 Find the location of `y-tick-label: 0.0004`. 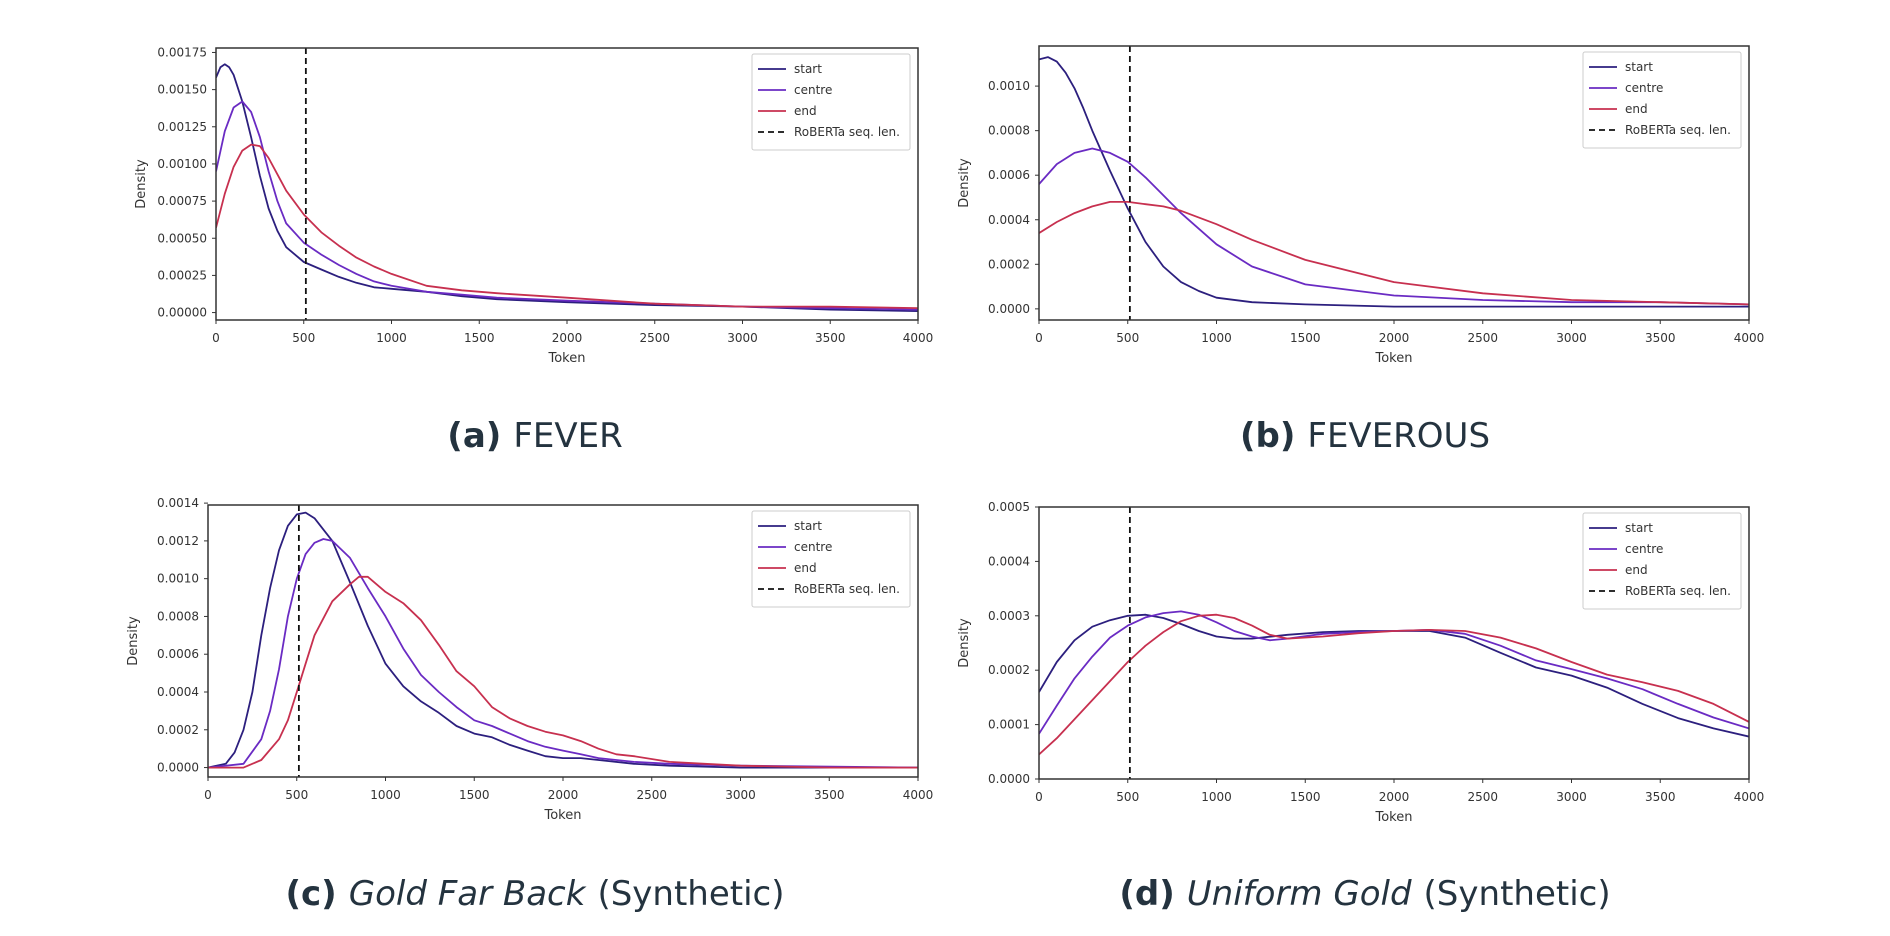

y-tick-label: 0.0004 is located at coordinates (1009, 220).